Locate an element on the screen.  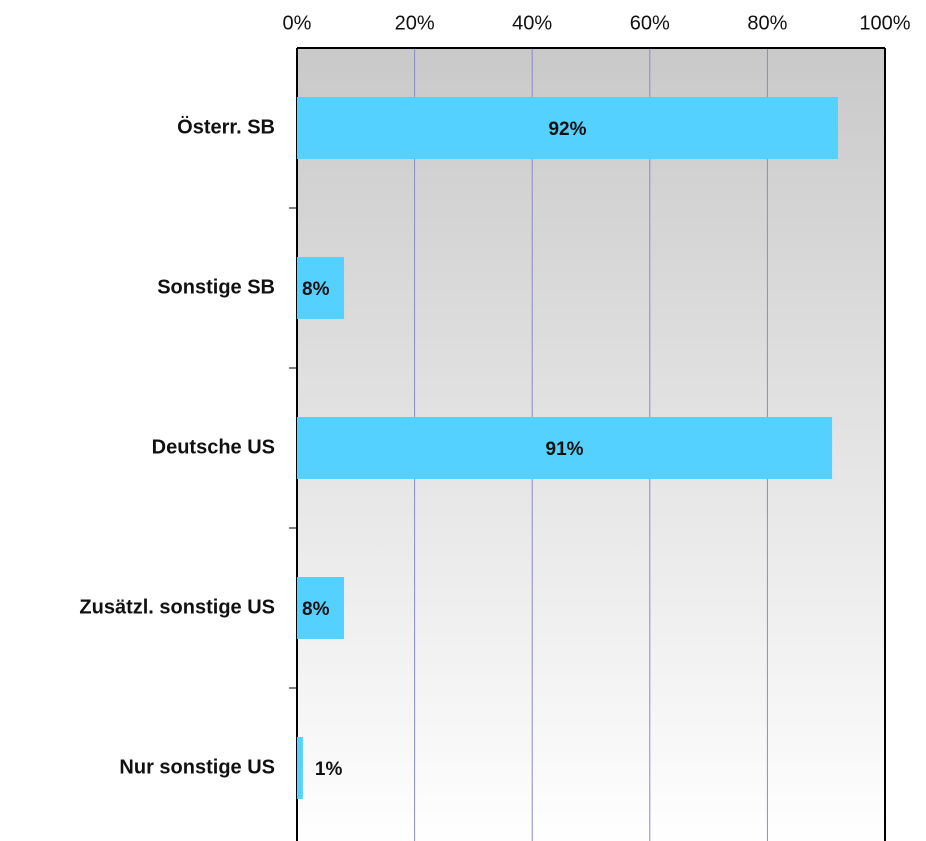
x-tick-label: 100% is located at coordinates (884, 23).